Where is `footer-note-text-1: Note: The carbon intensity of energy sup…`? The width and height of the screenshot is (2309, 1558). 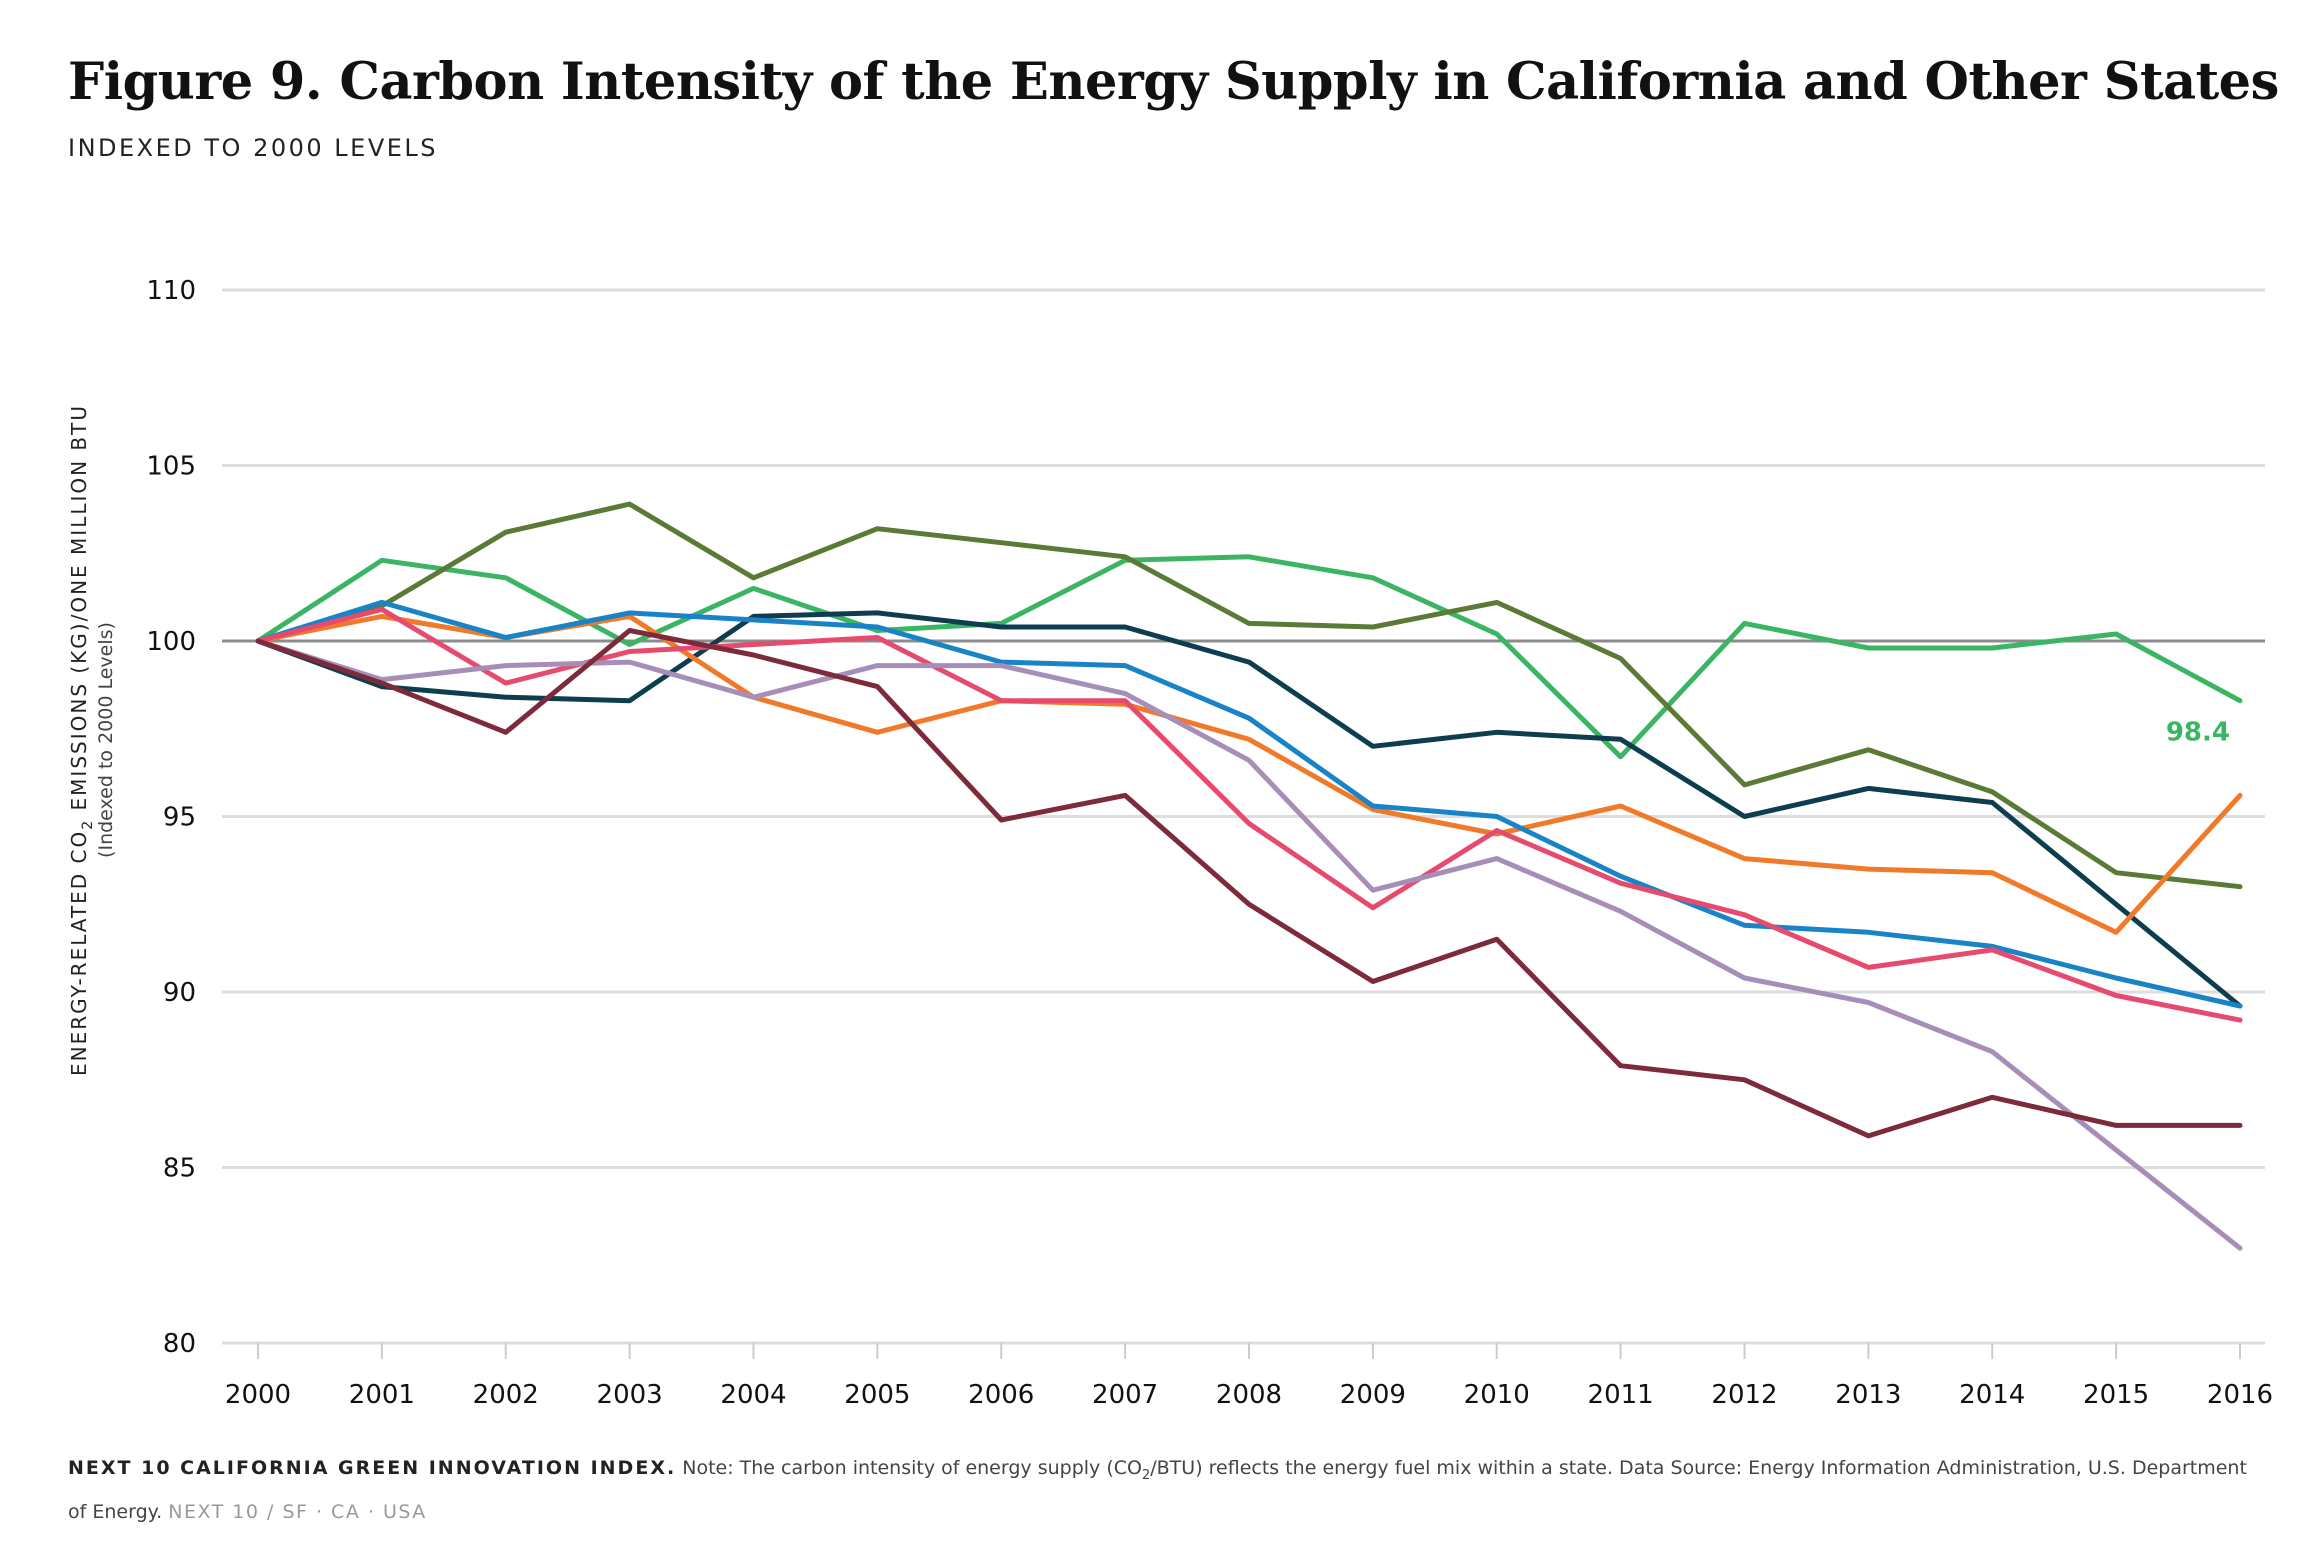 footer-note-text-1: Note: The carbon intensity of energy sup… is located at coordinates (909, 1468).